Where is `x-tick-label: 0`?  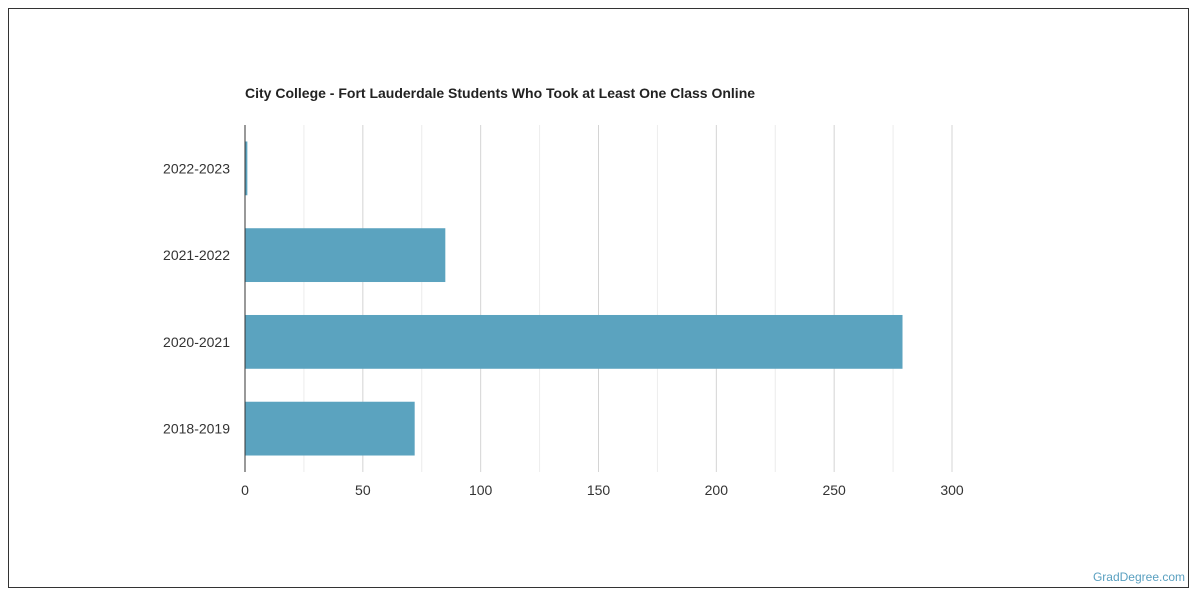 x-tick-label: 0 is located at coordinates (245, 490).